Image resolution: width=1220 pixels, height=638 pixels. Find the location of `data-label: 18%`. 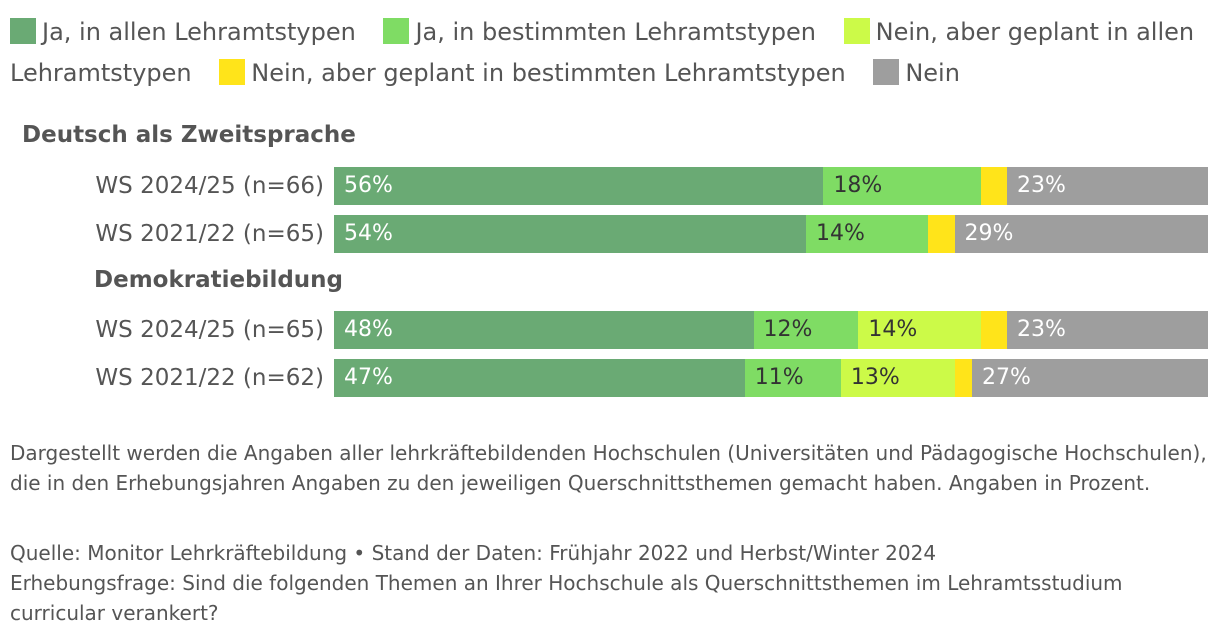

data-label: 18% is located at coordinates (858, 185).